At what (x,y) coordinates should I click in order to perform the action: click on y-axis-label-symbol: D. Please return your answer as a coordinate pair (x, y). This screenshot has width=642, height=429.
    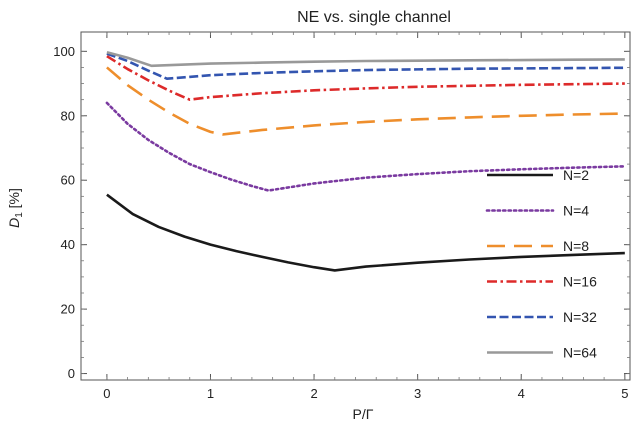
    Looking at the image, I should click on (14, 223).